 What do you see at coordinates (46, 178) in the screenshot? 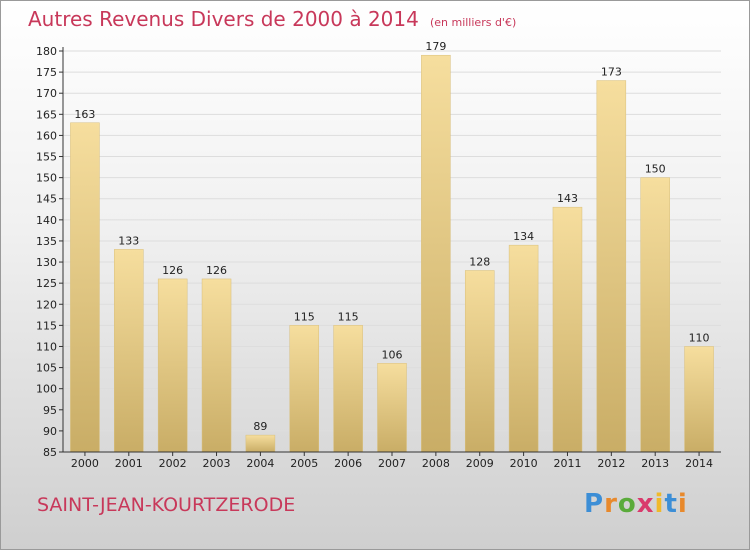
I see `y-tick-label: 150` at bounding box center [46, 178].